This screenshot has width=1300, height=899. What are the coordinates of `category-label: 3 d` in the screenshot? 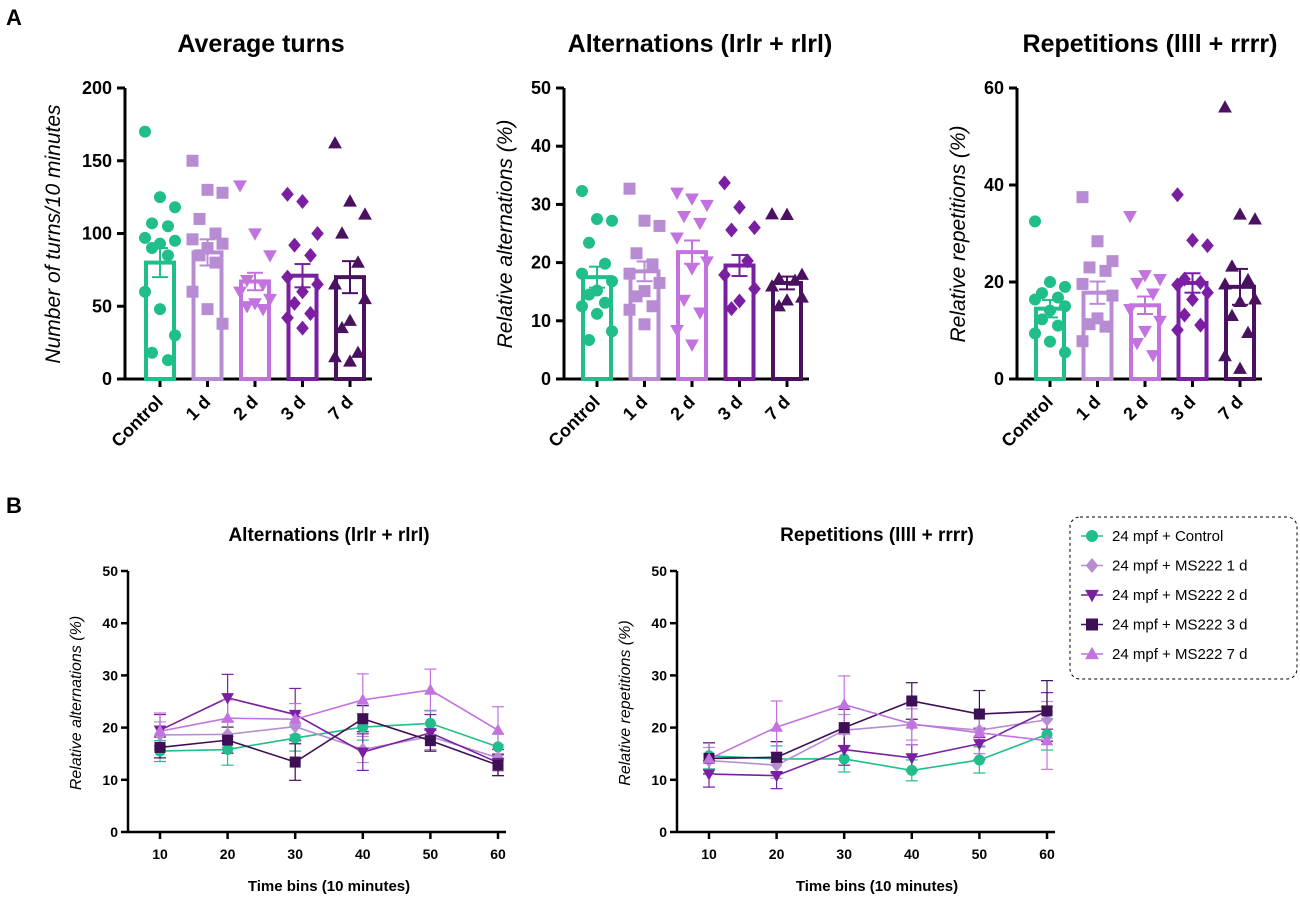 It's located at (730, 408).